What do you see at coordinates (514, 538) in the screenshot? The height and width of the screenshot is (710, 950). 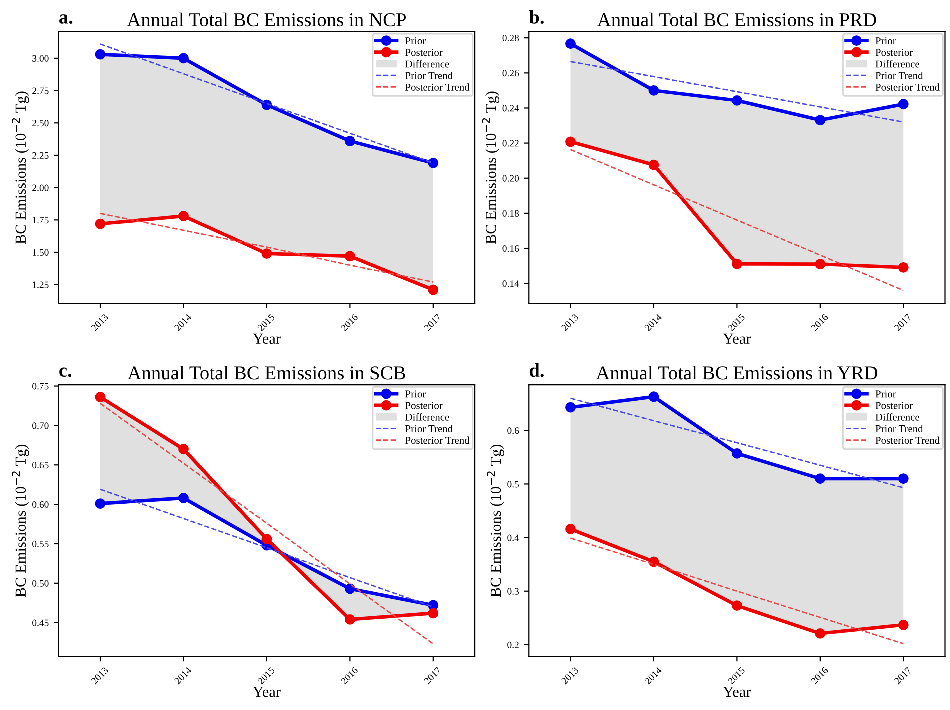 I see `y-tick-label: 0.4` at bounding box center [514, 538].